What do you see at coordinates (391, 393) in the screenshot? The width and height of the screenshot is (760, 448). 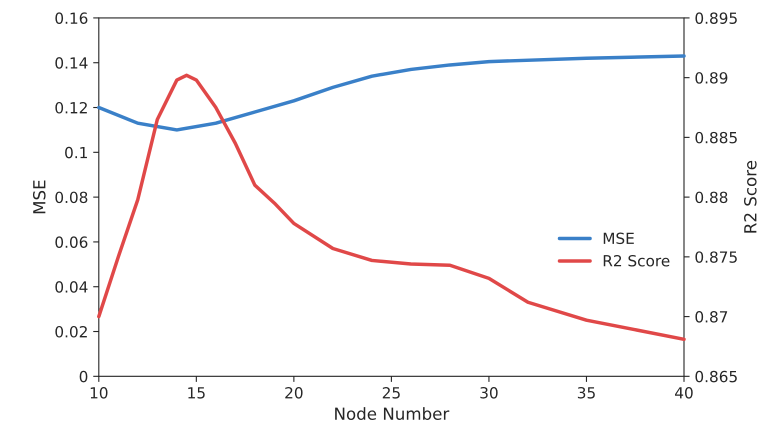 I see `x-tick-label: 25` at bounding box center [391, 393].